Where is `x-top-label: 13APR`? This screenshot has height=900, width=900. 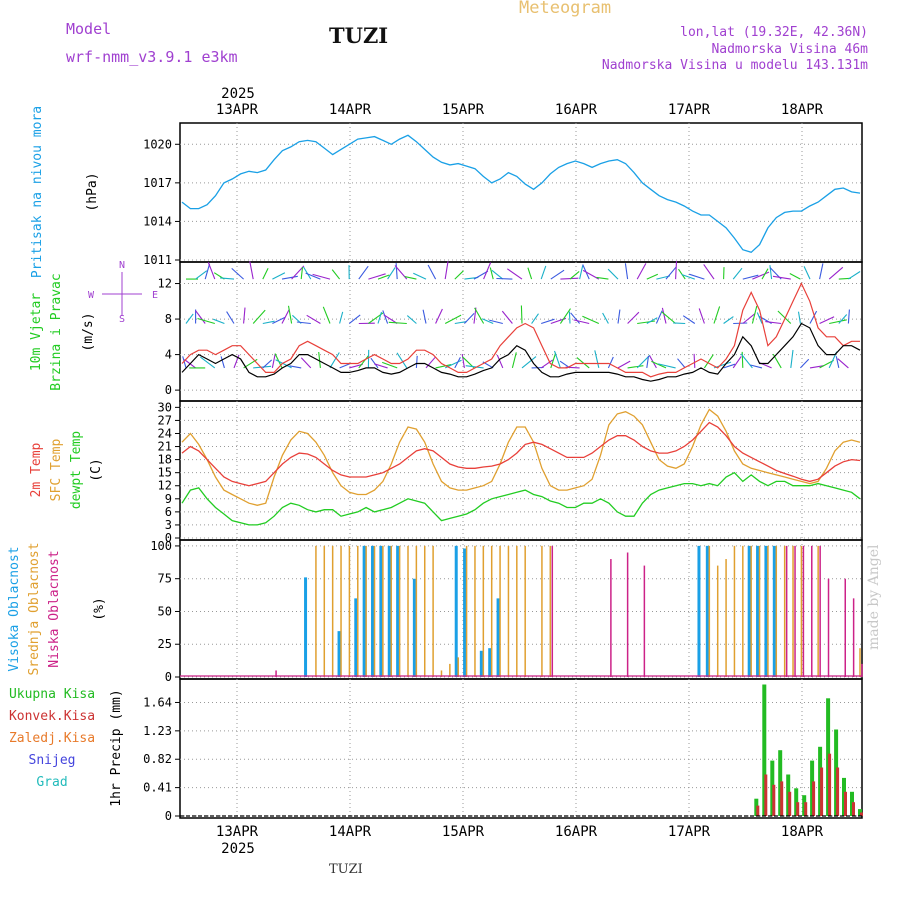
x-top-label: 13APR is located at coordinates (237, 110).